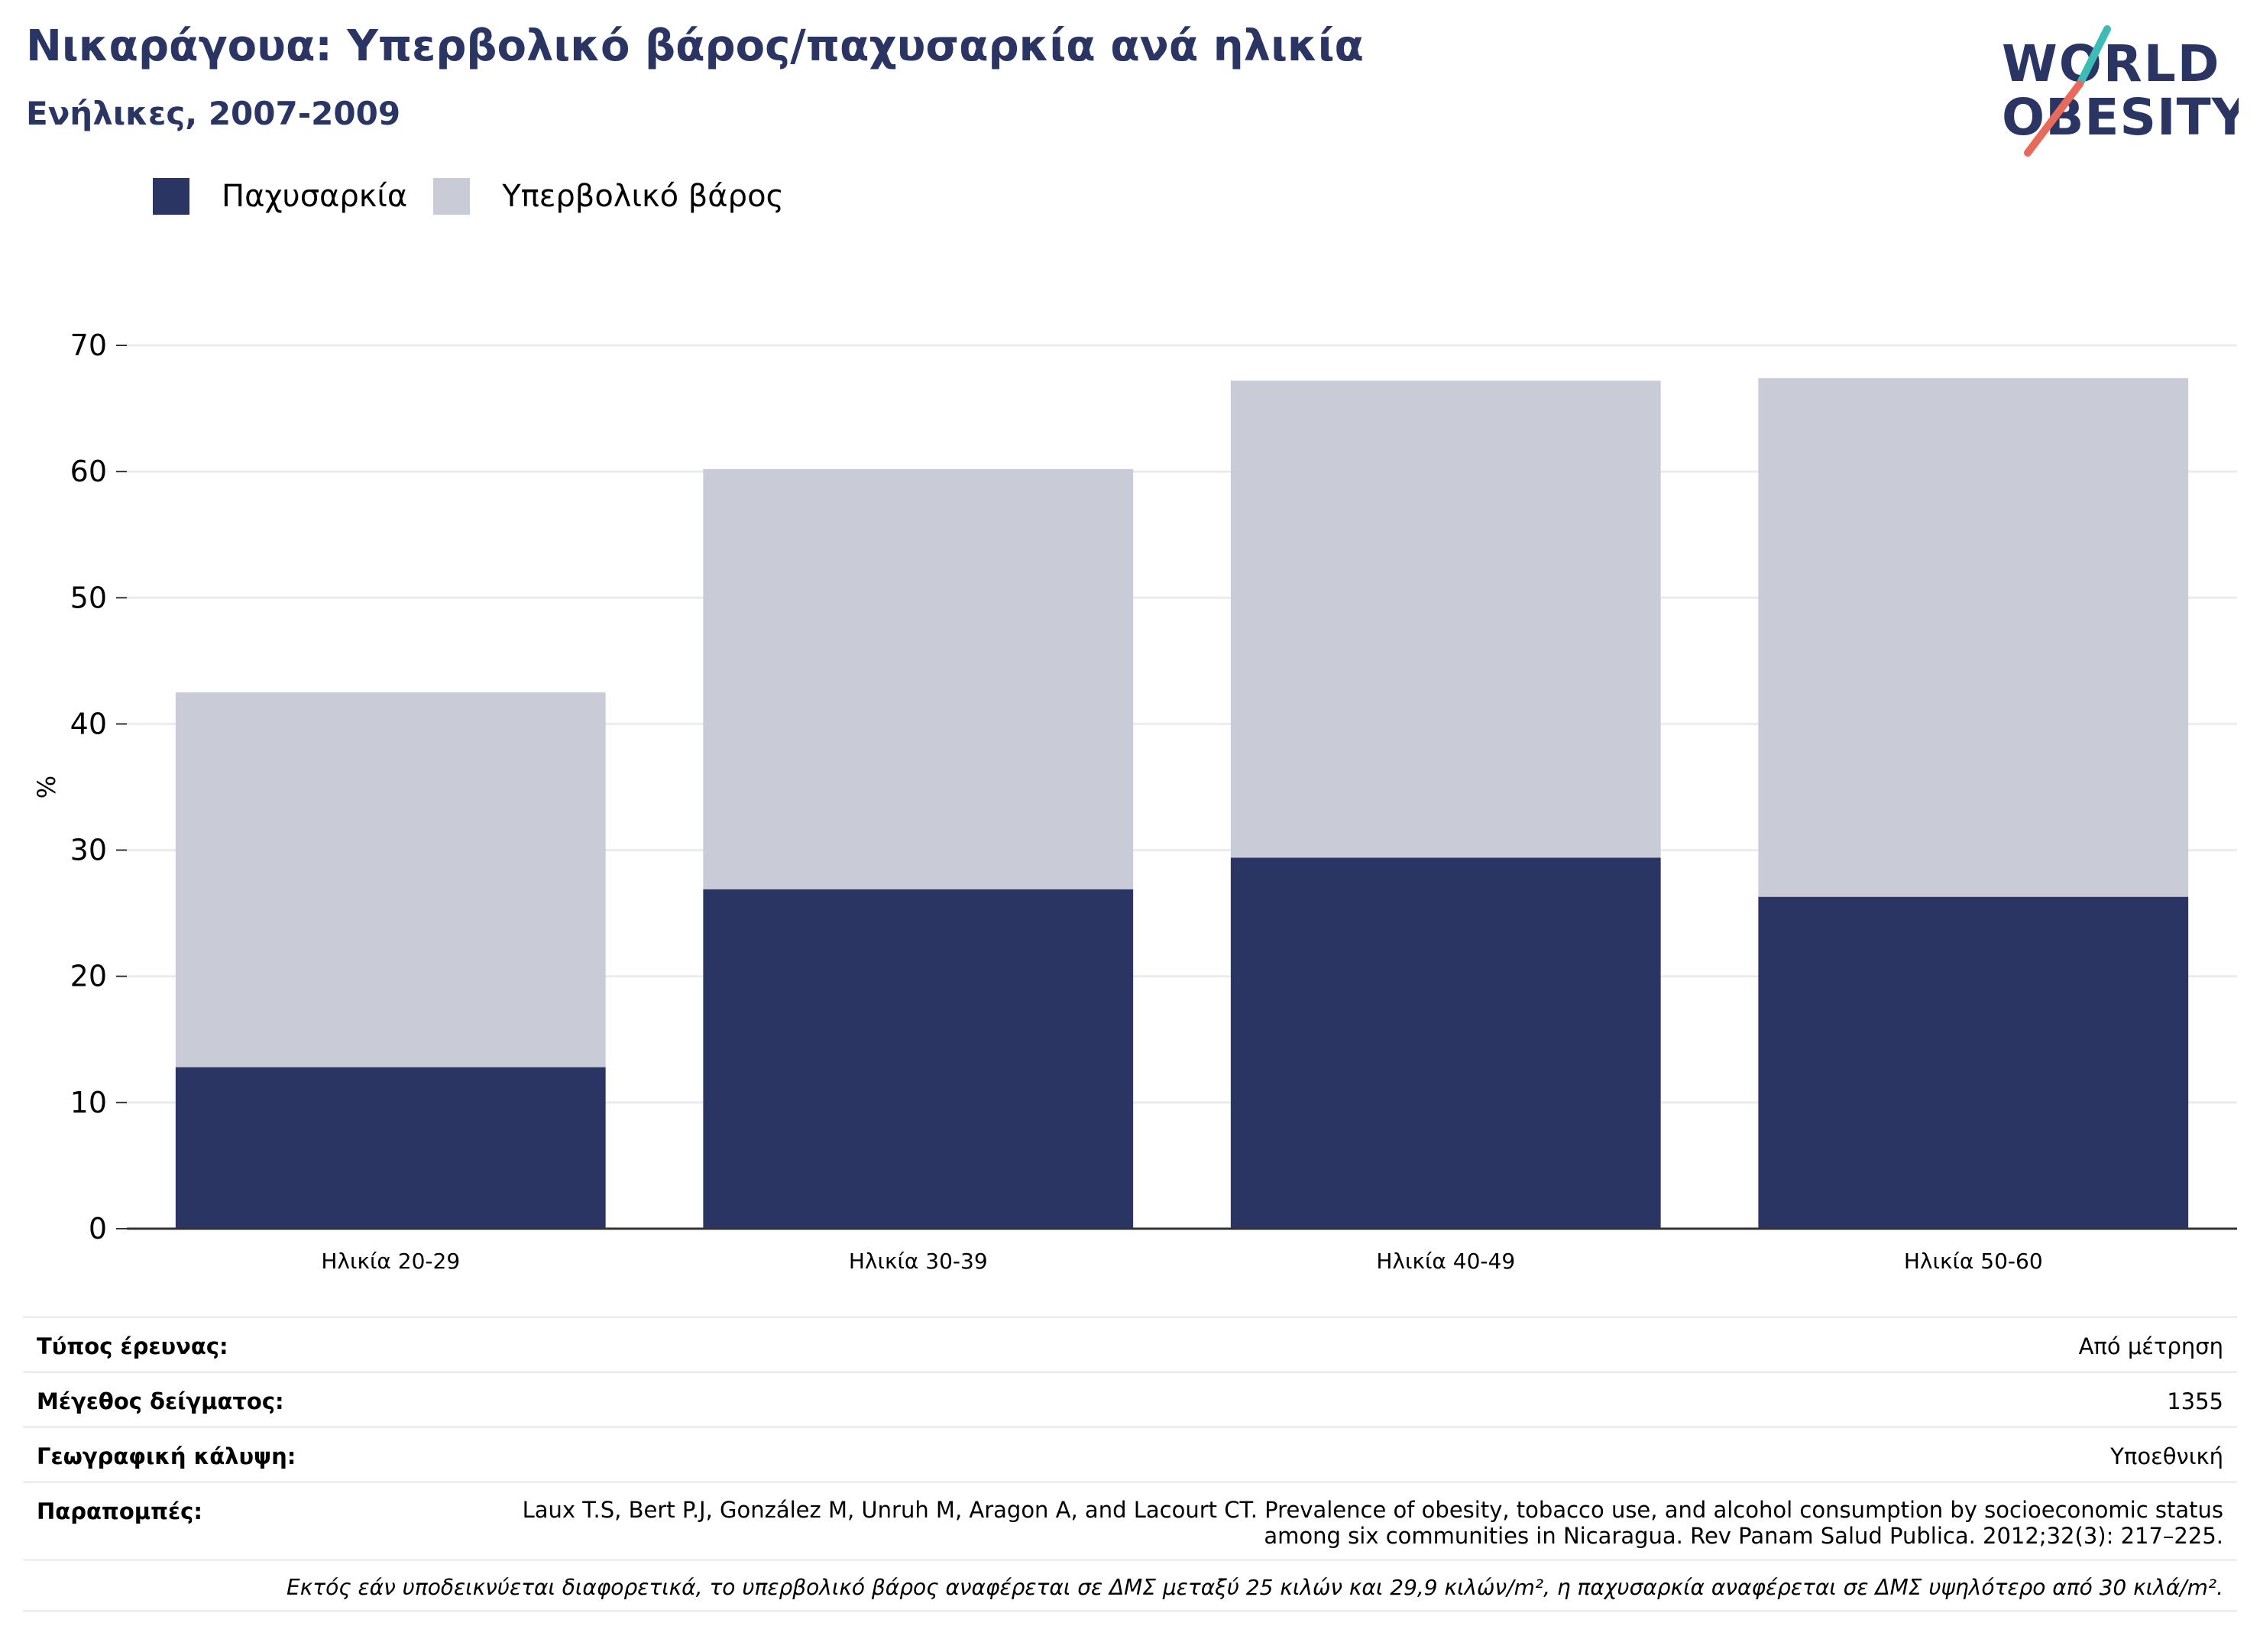 The image size is (2260, 1652). I want to click on legend-swatch-obesity, so click(171, 196).